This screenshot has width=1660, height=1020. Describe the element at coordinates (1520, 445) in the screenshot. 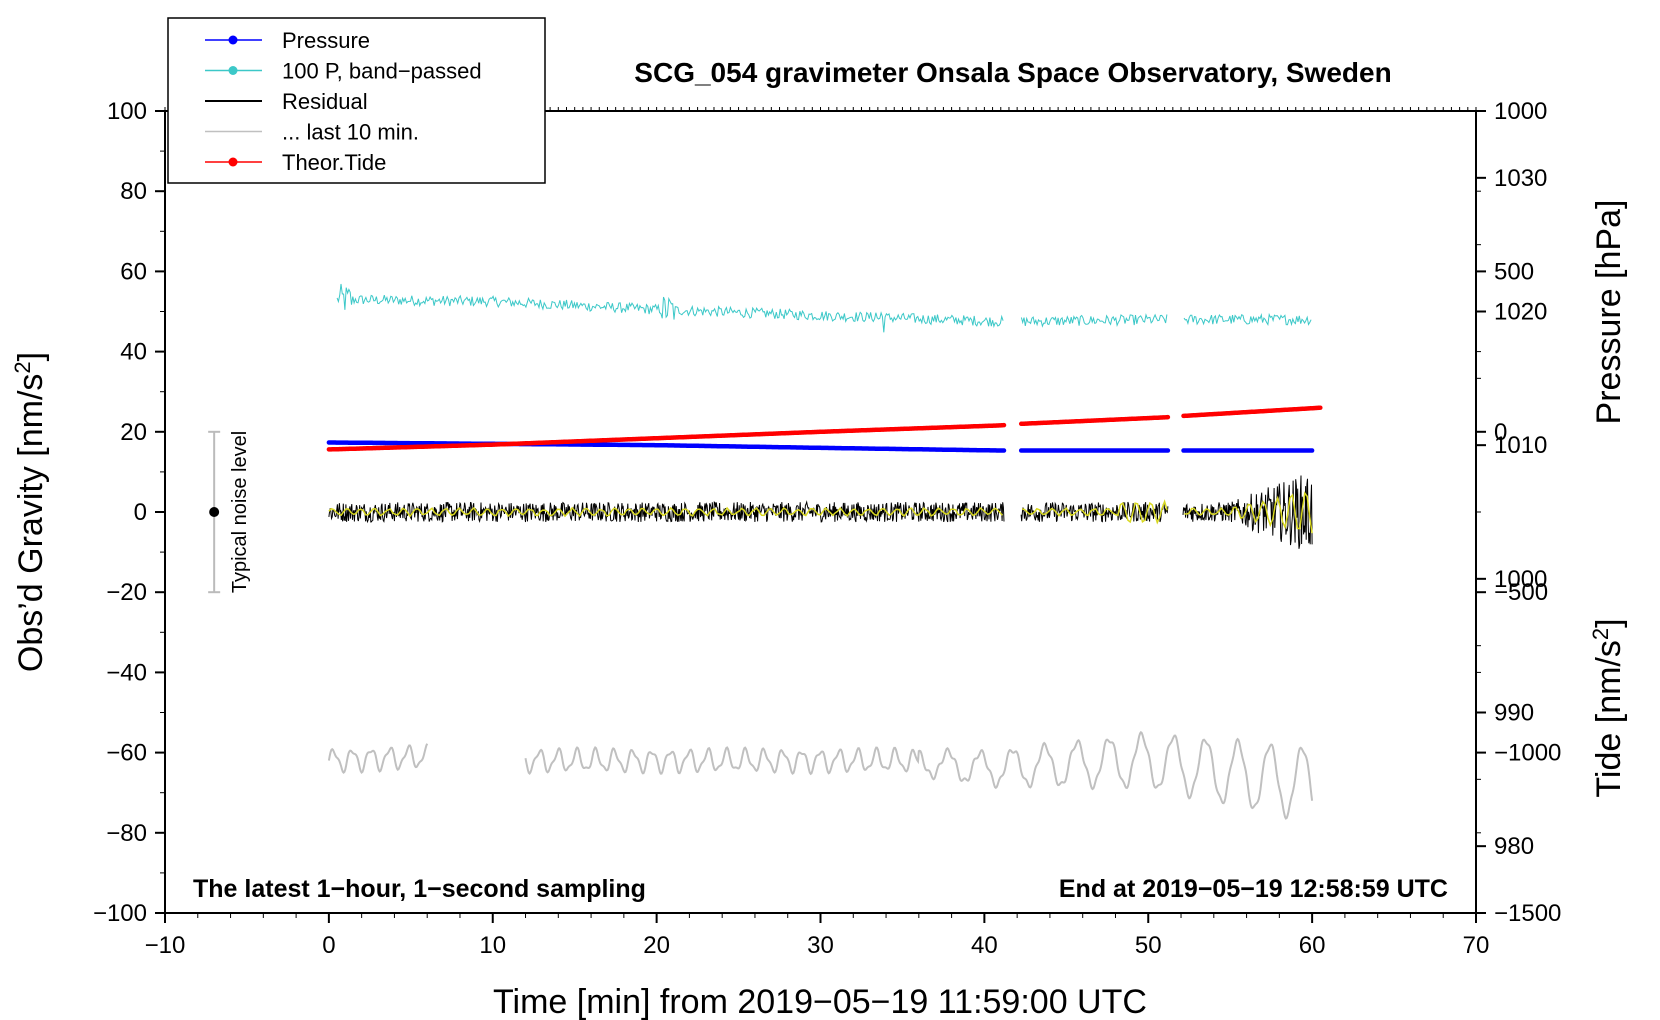

I see `y-pressure-tick-label: 1010` at that location.